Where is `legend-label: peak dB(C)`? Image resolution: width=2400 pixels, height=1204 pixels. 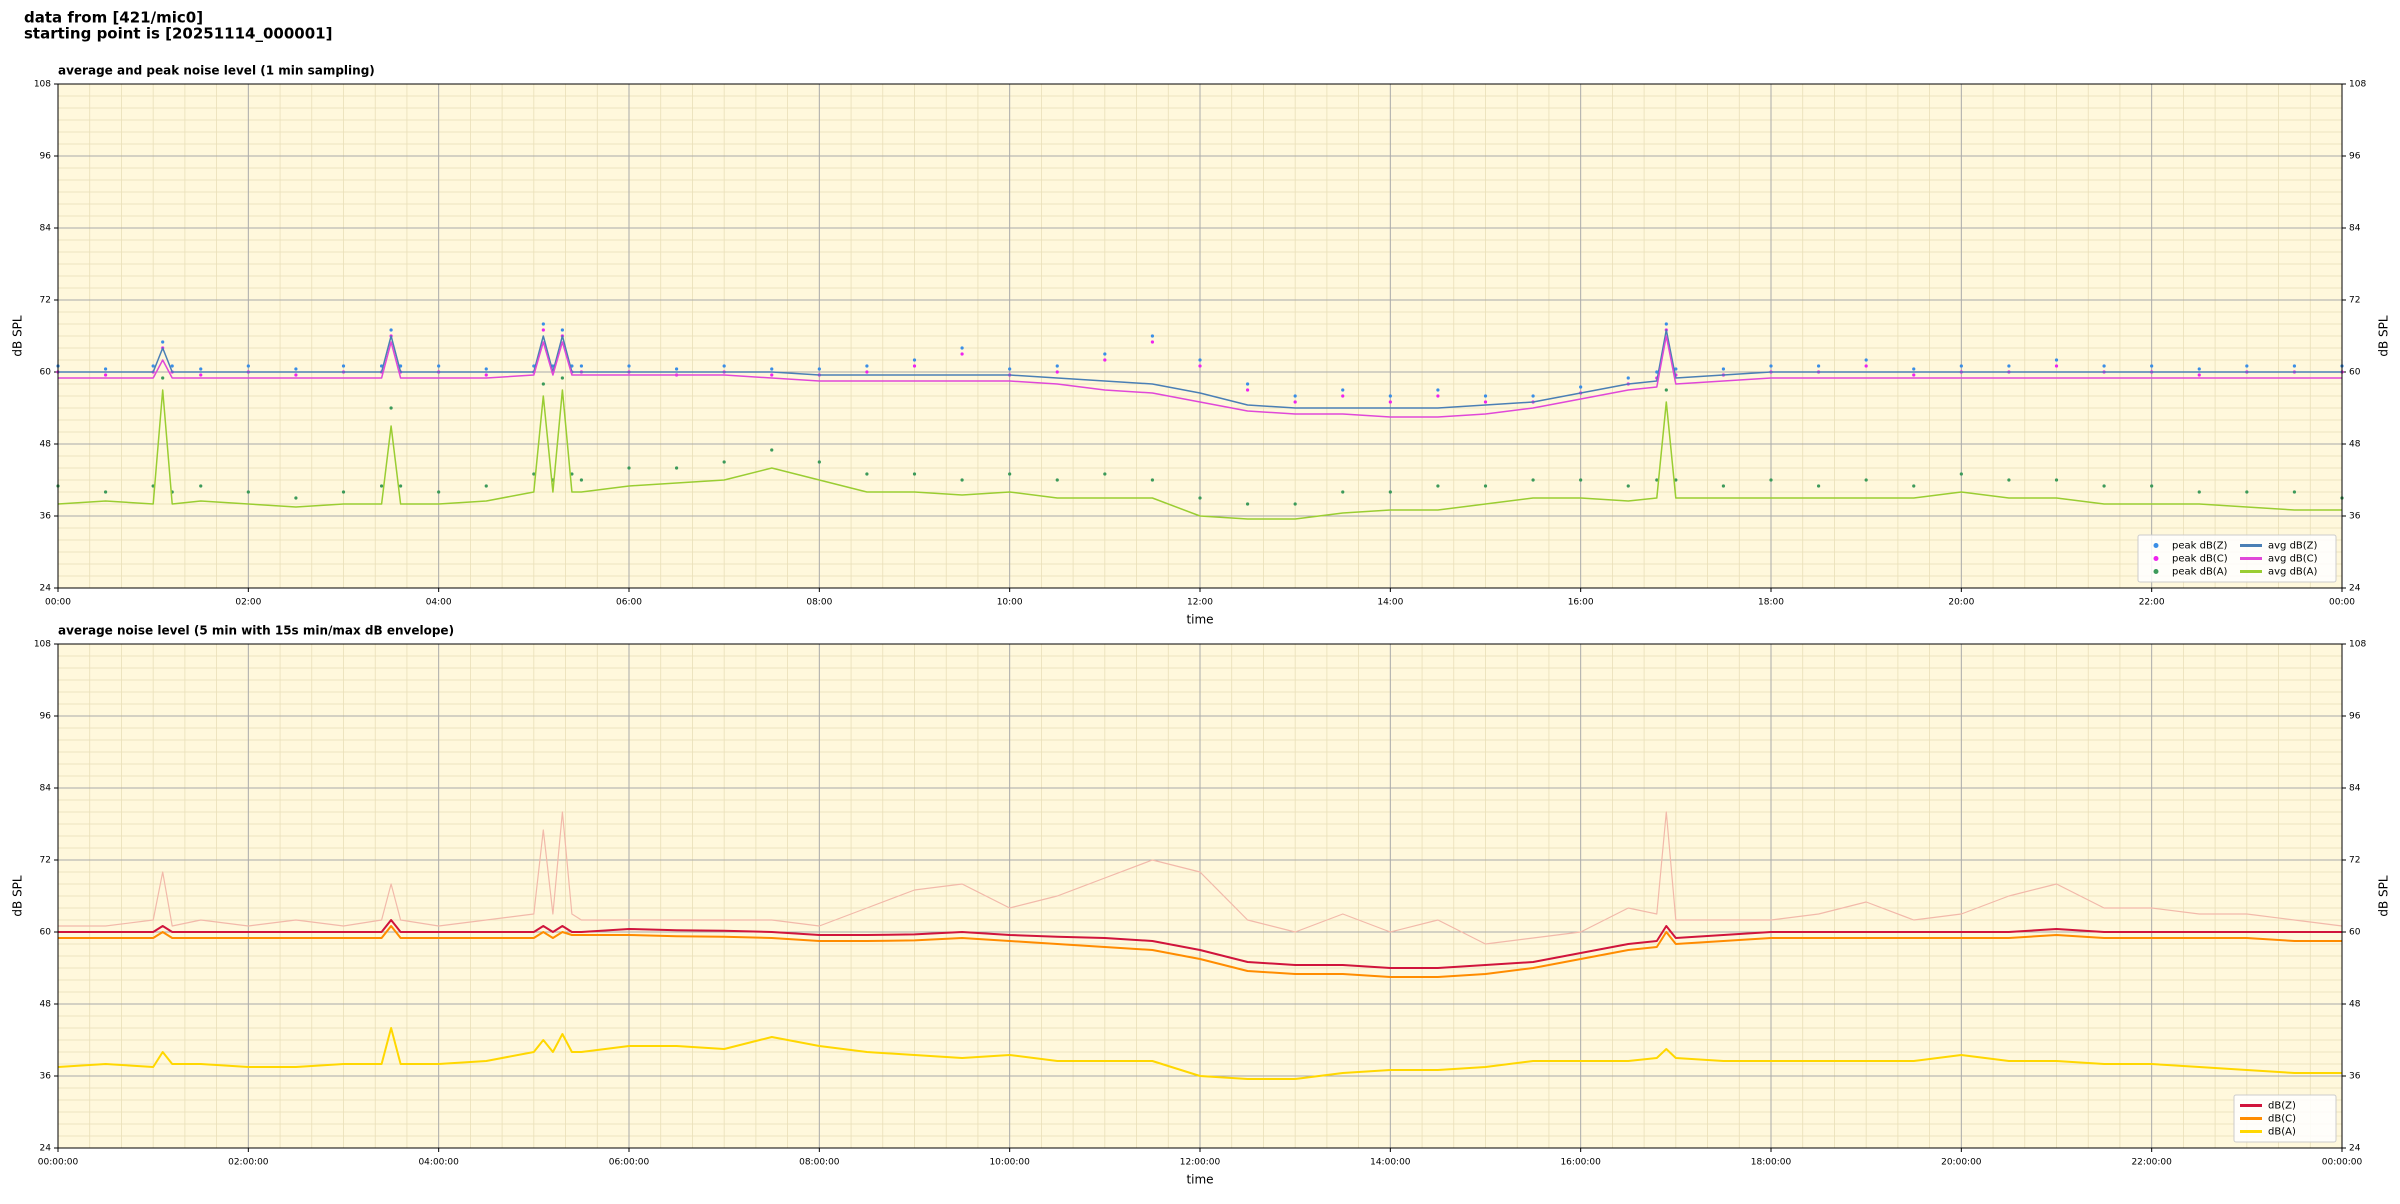 legend-label: peak dB(C) is located at coordinates (2200, 559).